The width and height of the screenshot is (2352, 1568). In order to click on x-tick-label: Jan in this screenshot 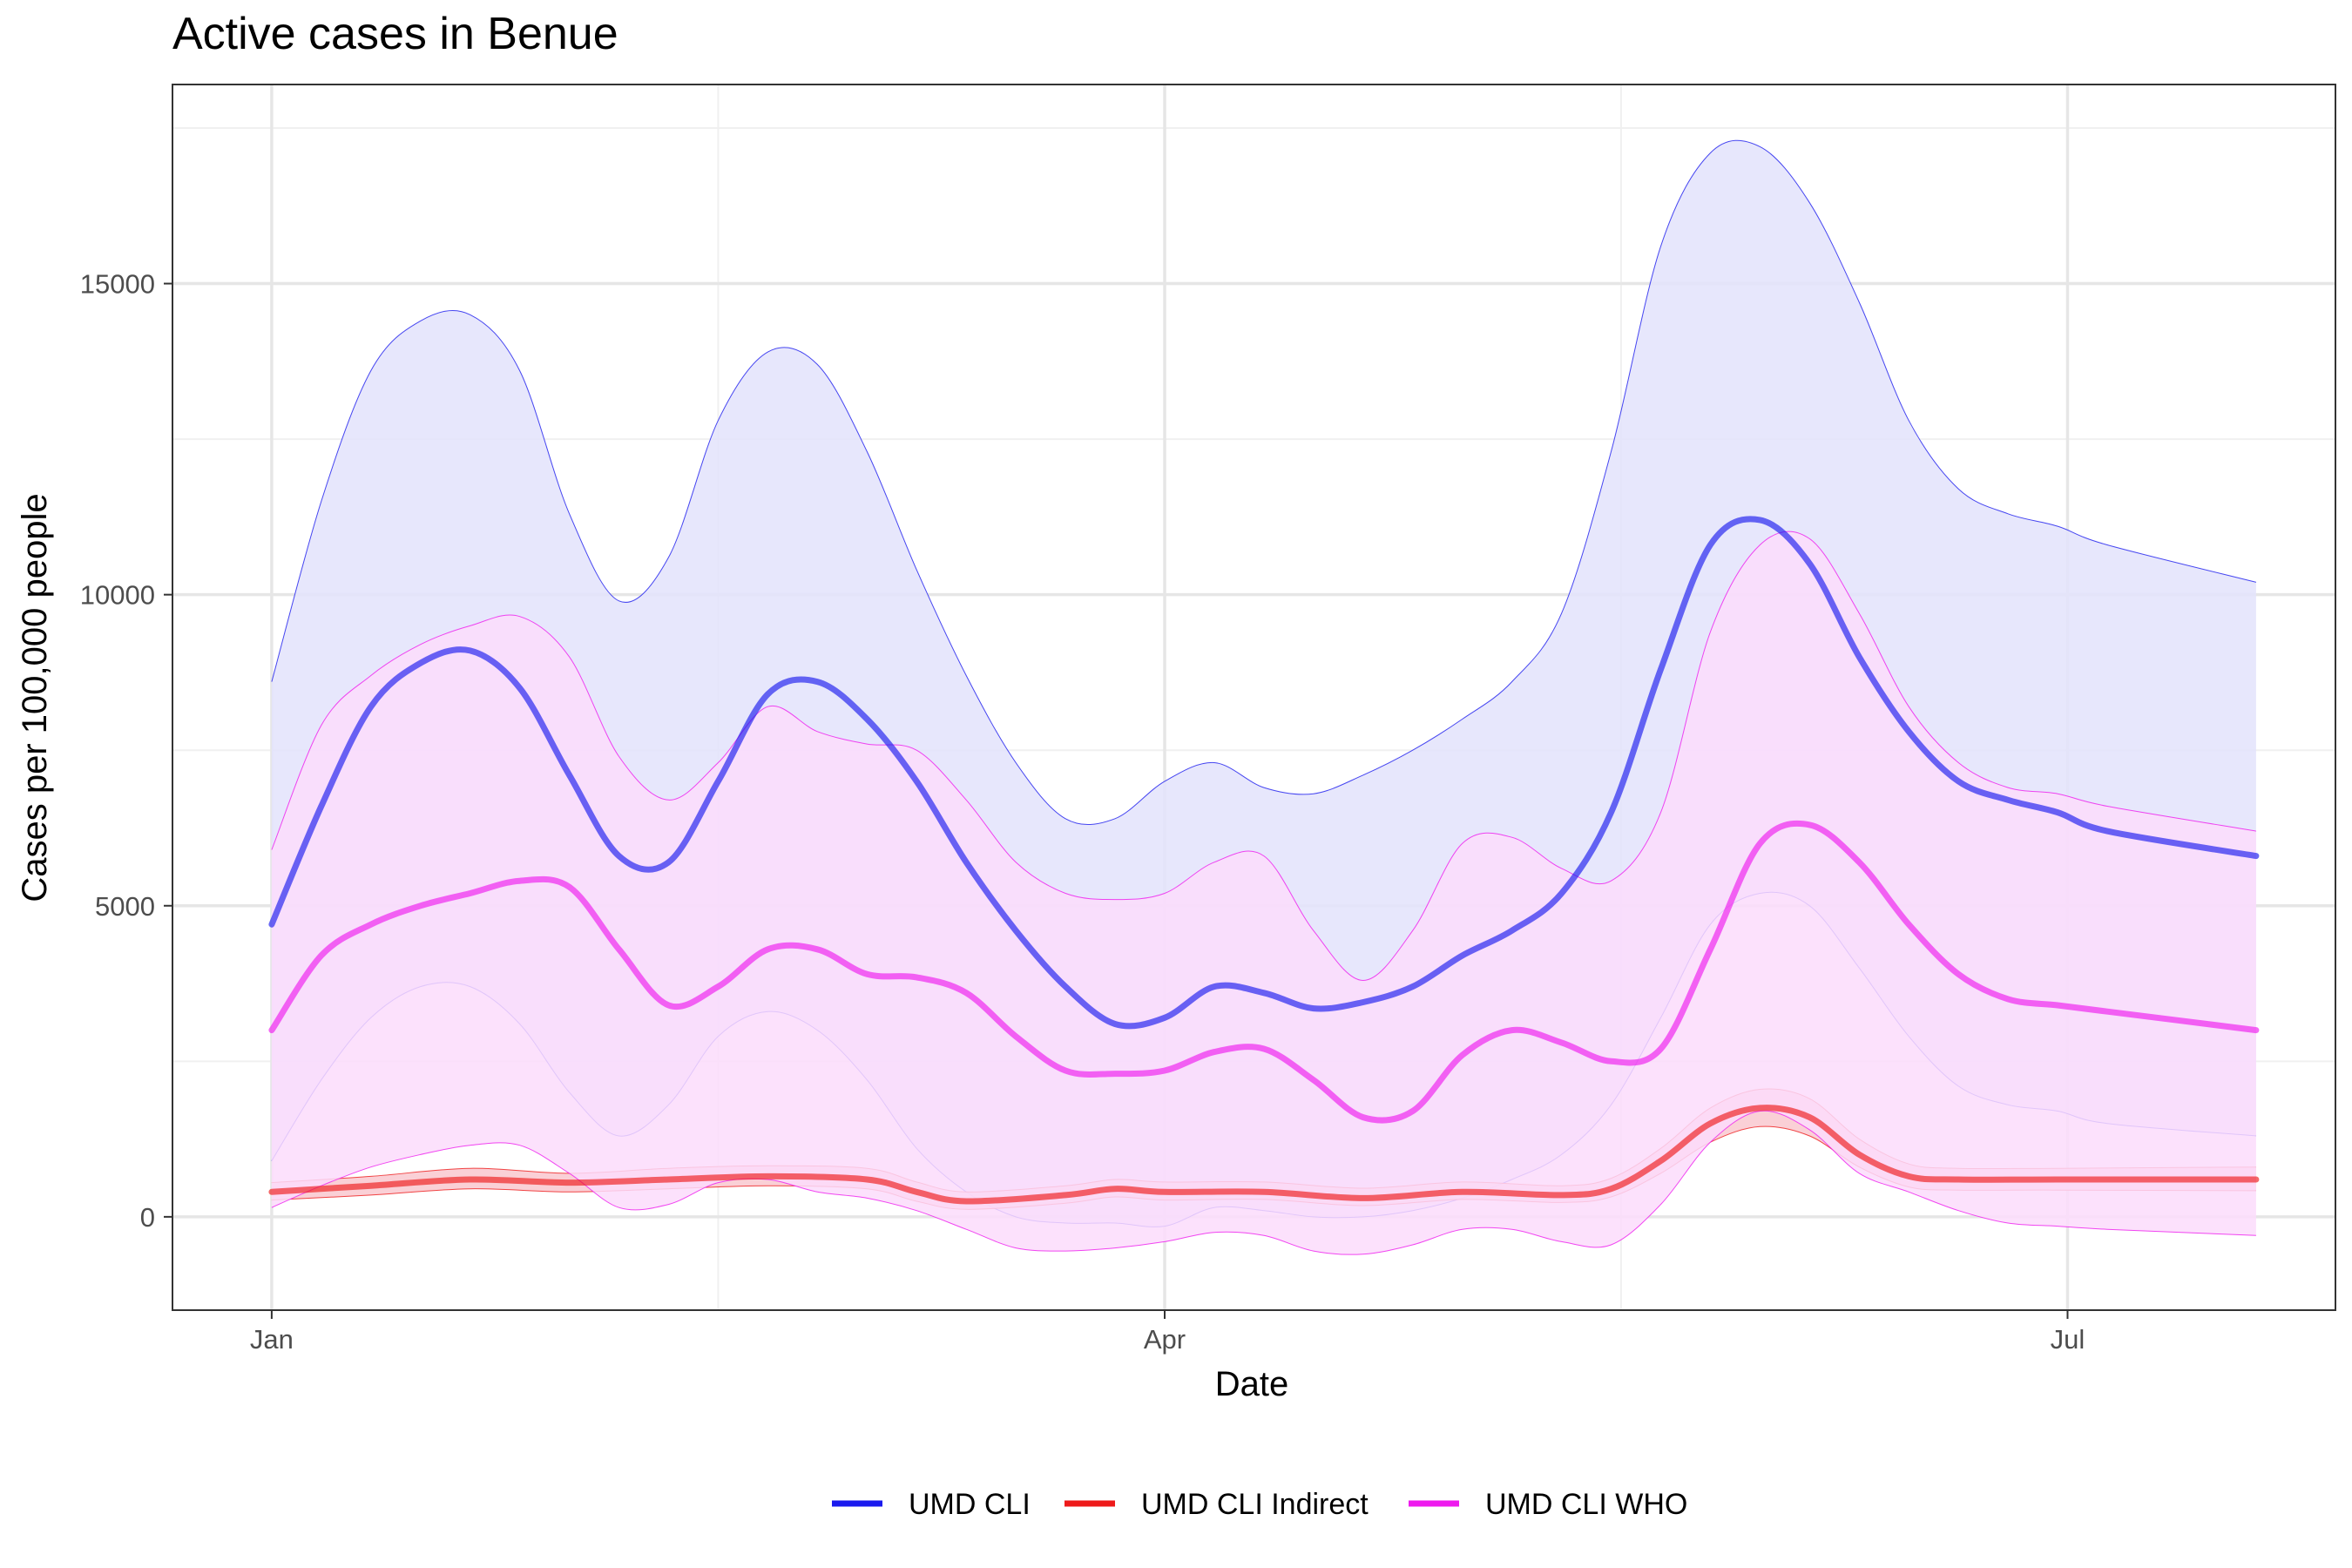, I will do `click(272, 1339)`.